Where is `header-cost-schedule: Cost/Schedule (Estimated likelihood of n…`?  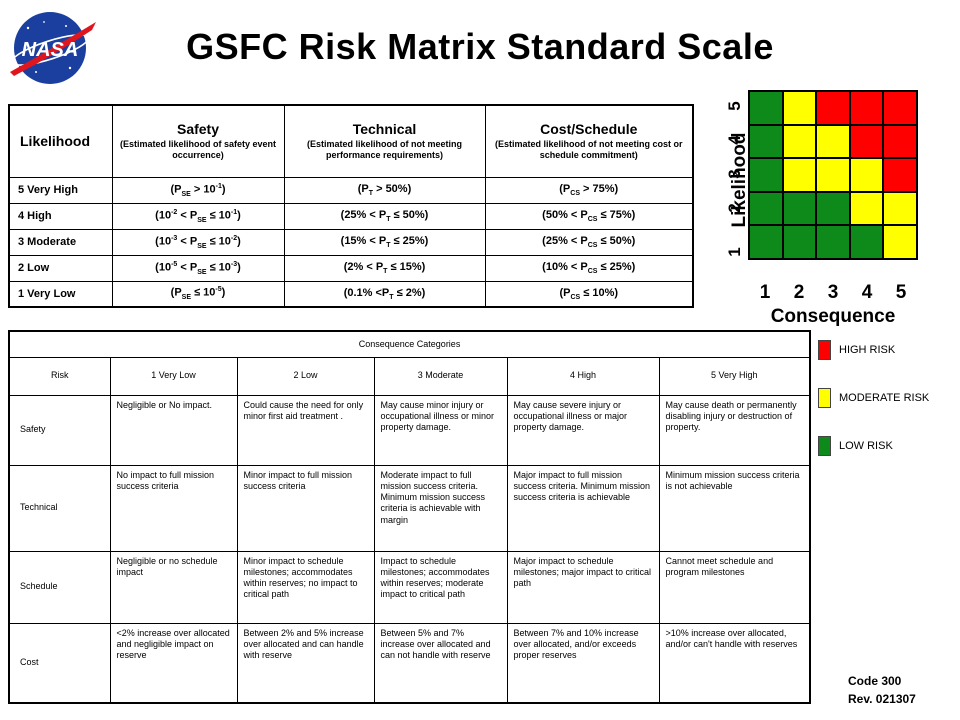
header-cost-schedule: Cost/Schedule (Estimated likelihood of n… is located at coordinates (589, 141).